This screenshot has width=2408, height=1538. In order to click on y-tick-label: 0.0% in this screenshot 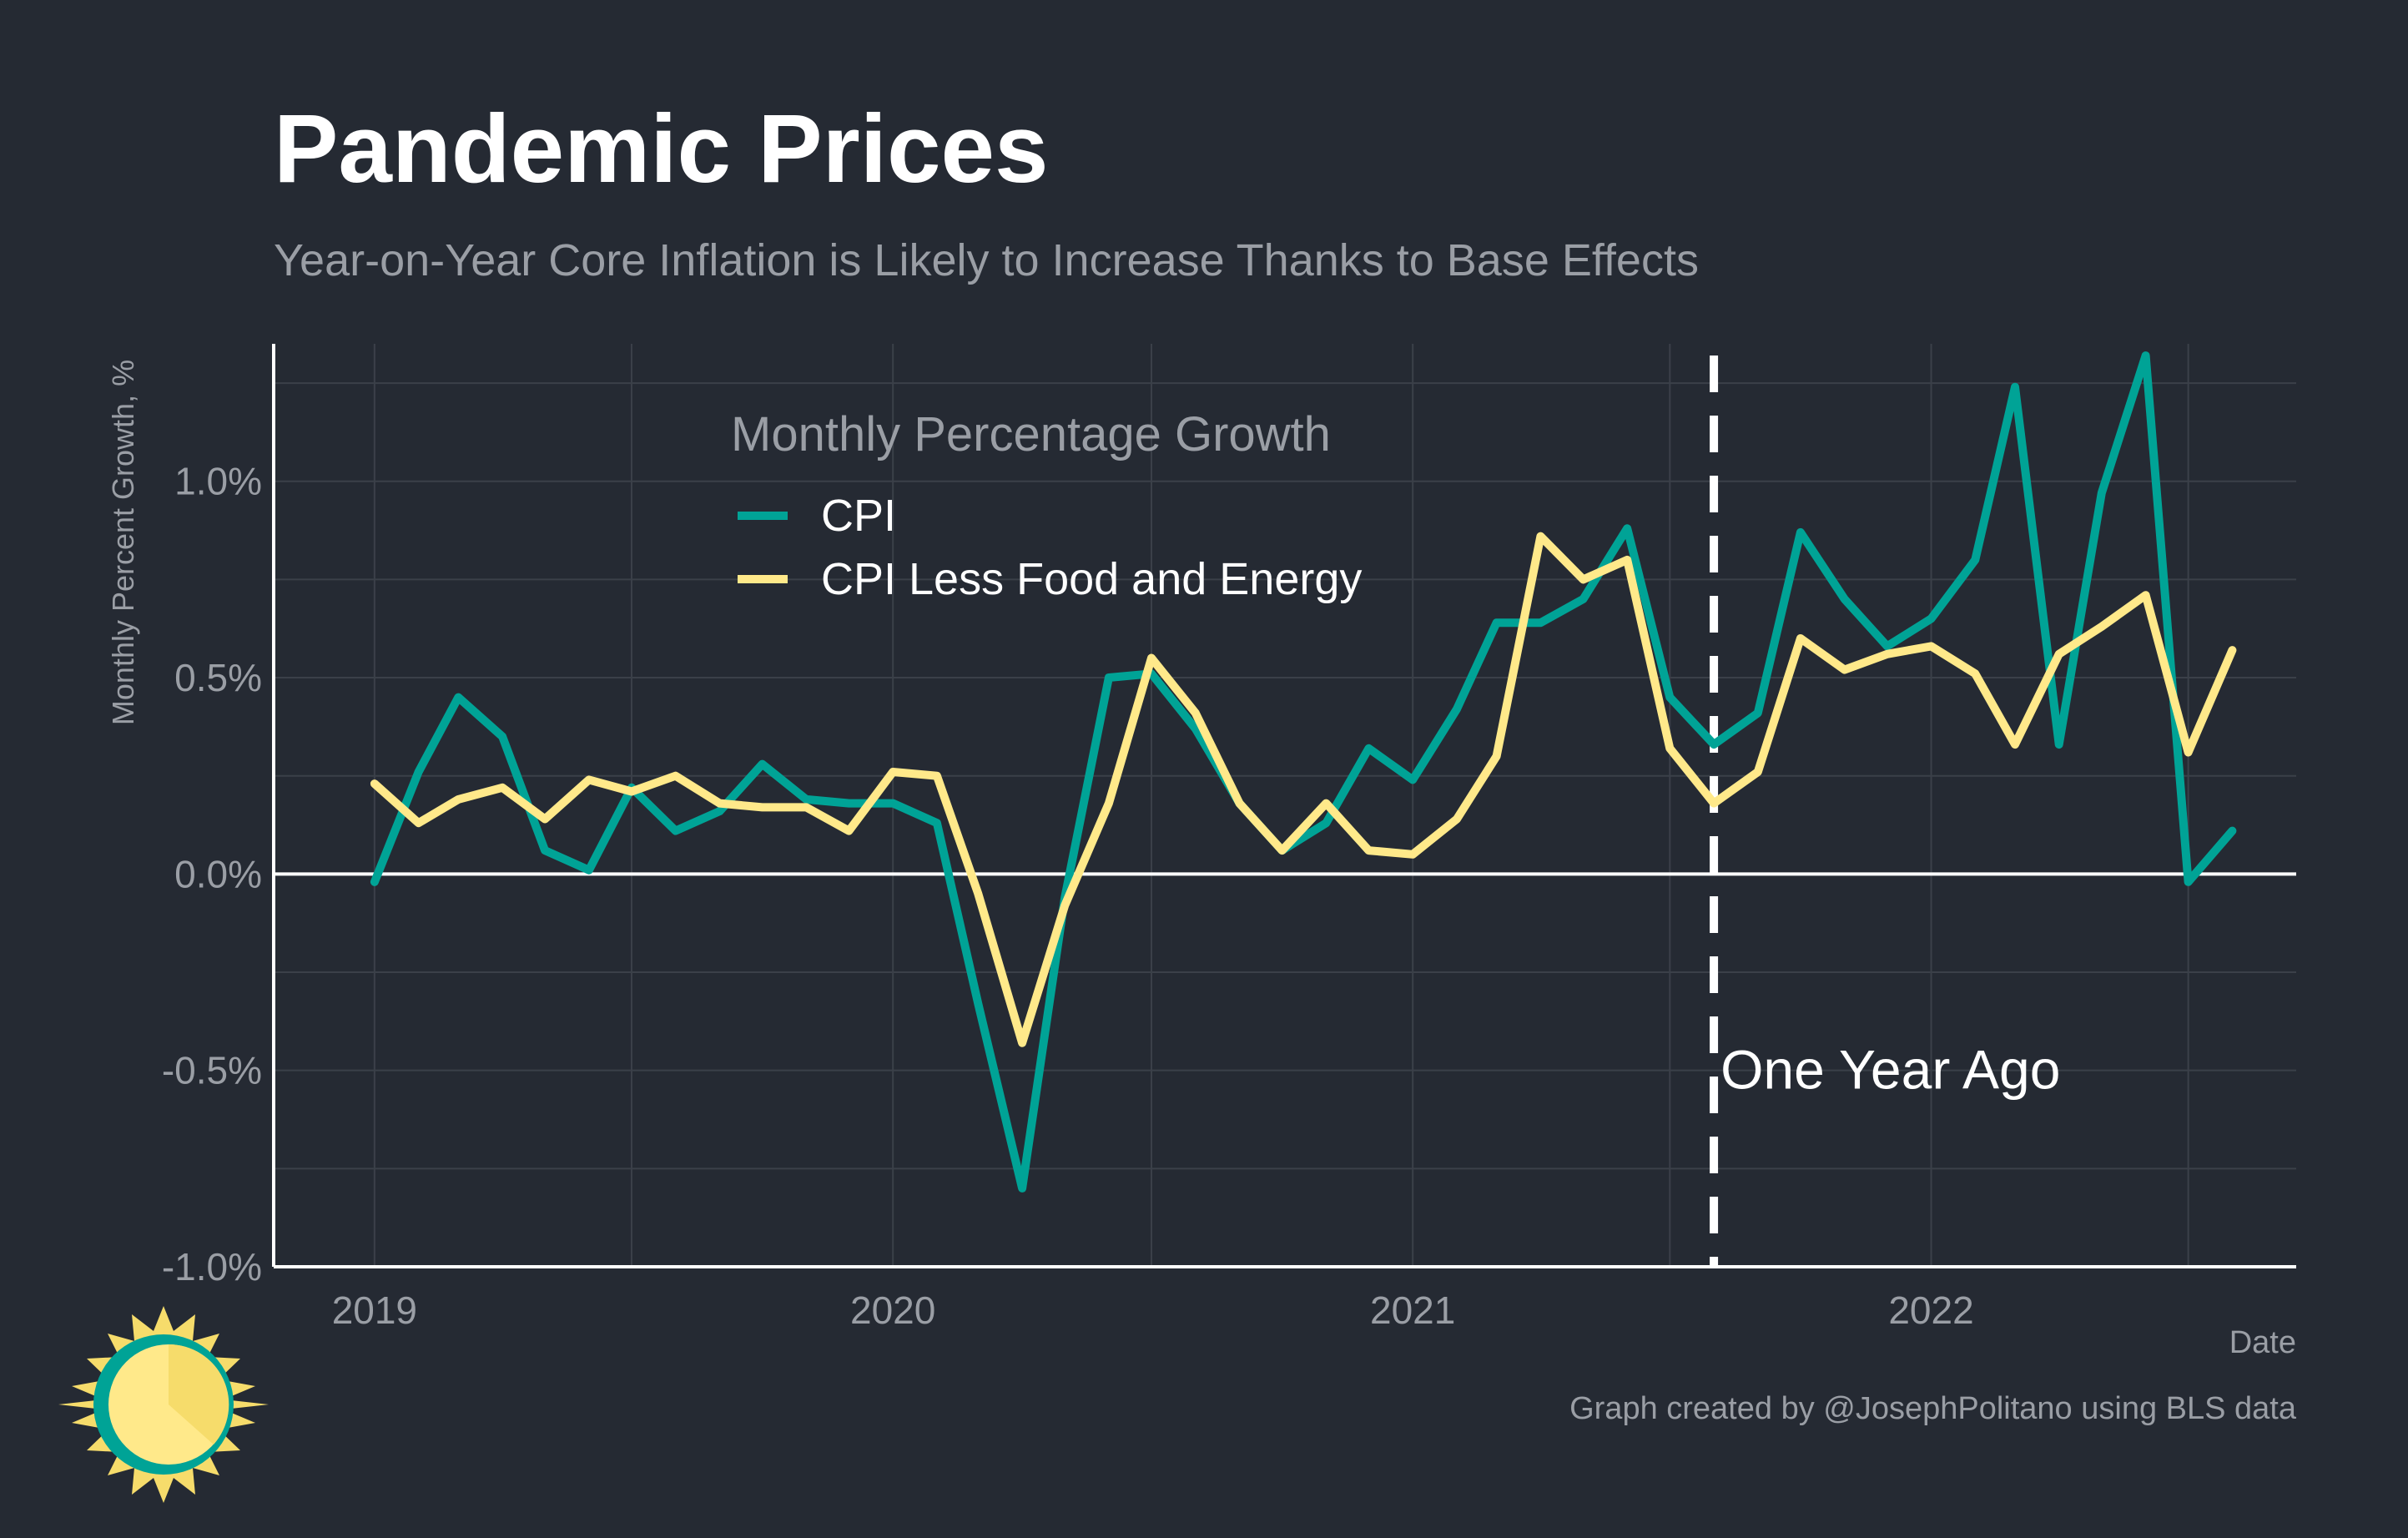, I will do `click(218, 873)`.